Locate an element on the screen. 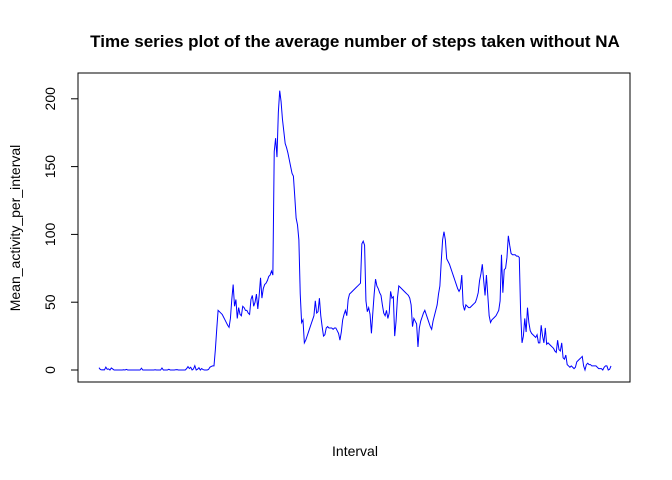  x-axis-label: Interval is located at coordinates (355, 451).